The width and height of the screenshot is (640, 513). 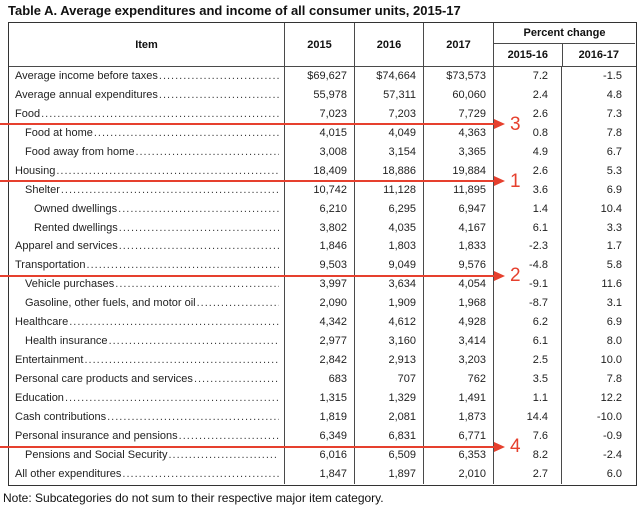 What do you see at coordinates (527, 171) in the screenshot?
I see `value-cell: 2.6` at bounding box center [527, 171].